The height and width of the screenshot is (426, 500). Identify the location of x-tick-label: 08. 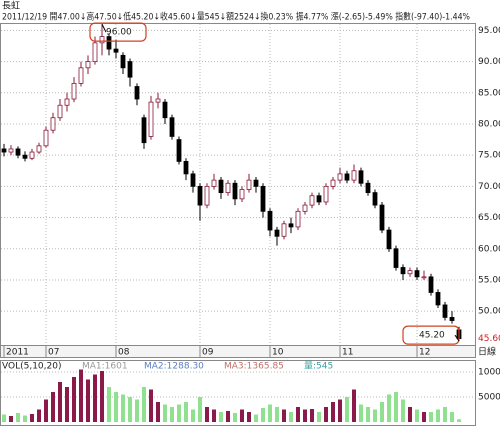
(124, 353).